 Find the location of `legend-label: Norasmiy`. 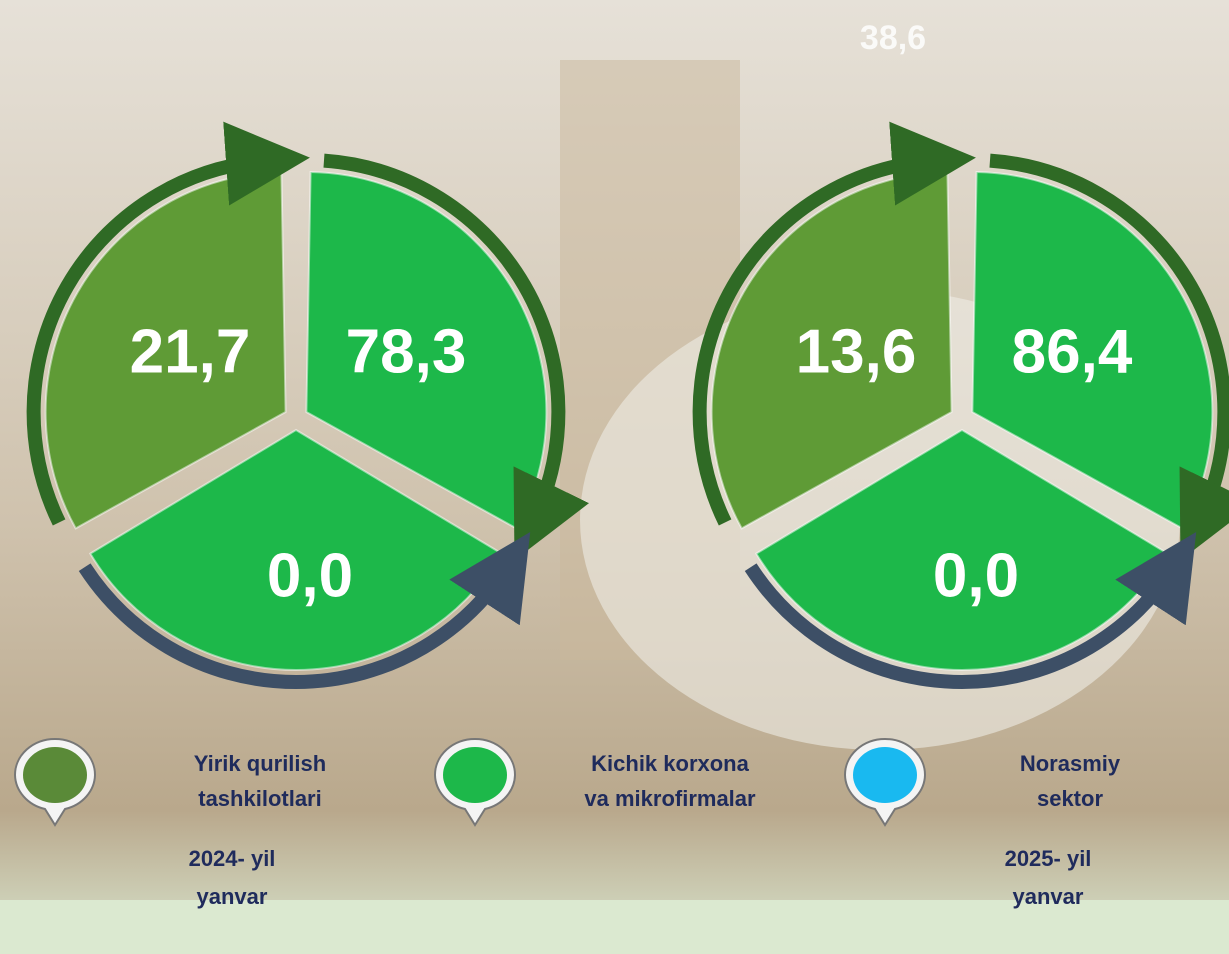

legend-label: Norasmiy is located at coordinates (1070, 763).